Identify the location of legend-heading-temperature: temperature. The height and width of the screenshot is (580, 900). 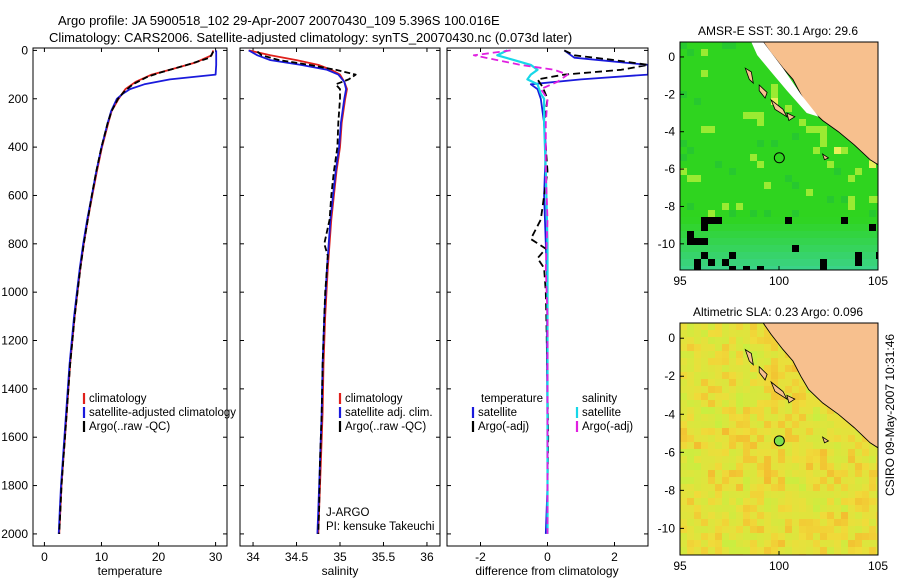
(512, 399).